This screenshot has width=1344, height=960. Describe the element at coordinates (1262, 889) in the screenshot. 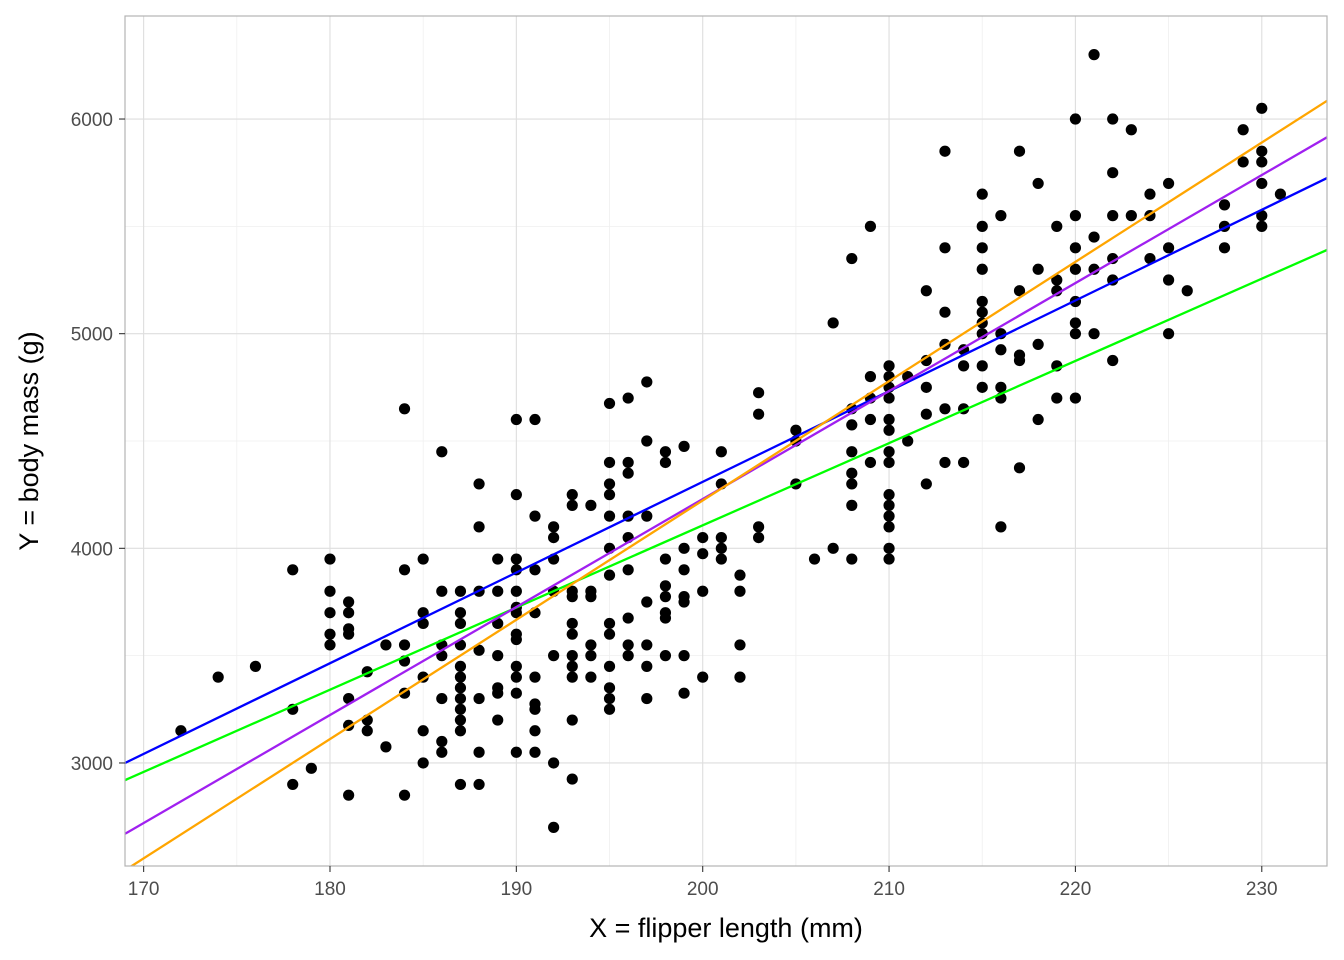

I see `x-tick-label: 230` at that location.